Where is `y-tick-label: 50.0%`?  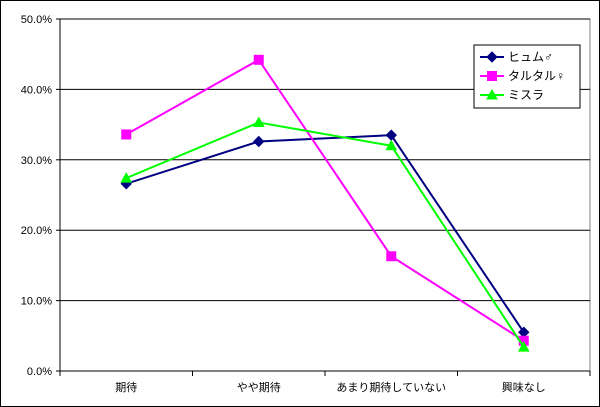 y-tick-label: 50.0% is located at coordinates (36, 20).